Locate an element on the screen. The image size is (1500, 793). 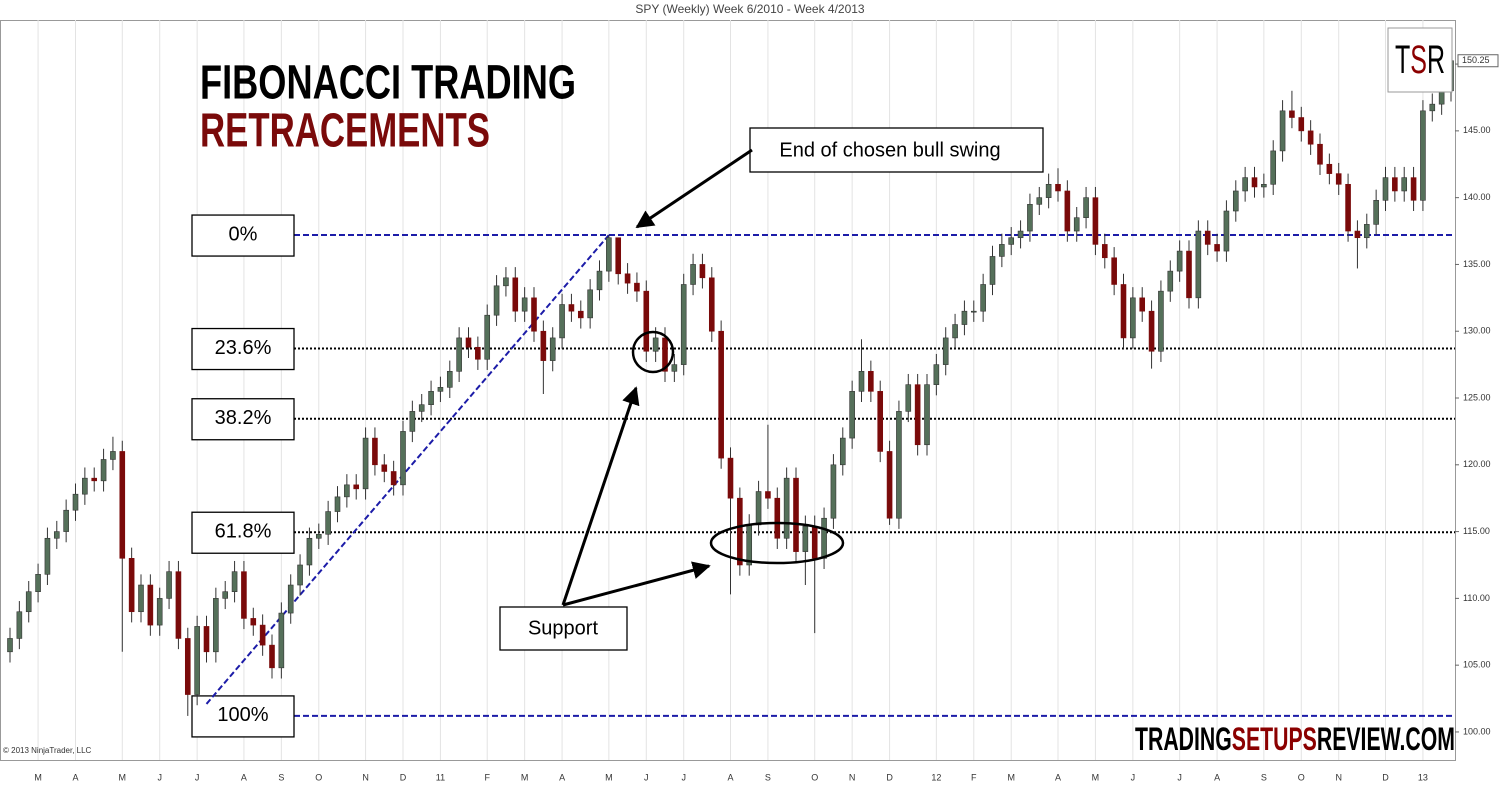
y-tick-label: 125.00 is located at coordinates (1477, 397).